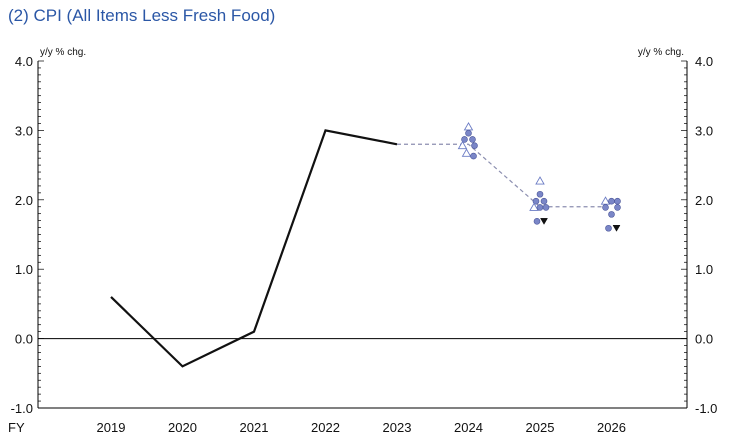 Image resolution: width=730 pixels, height=447 pixels. What do you see at coordinates (706, 408) in the screenshot?
I see `y-tick-label-right: -1.0` at bounding box center [706, 408].